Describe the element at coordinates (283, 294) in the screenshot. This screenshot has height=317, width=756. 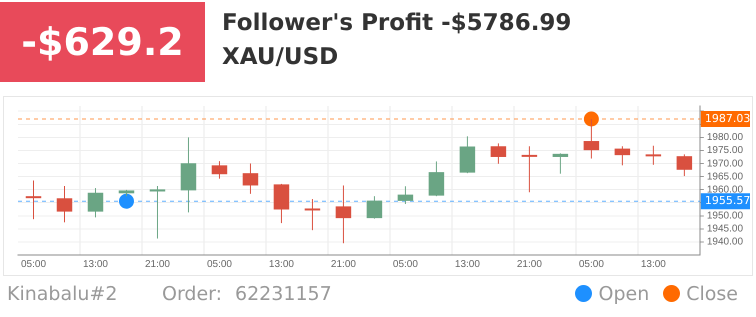
I see `text: 62231157` at that location.